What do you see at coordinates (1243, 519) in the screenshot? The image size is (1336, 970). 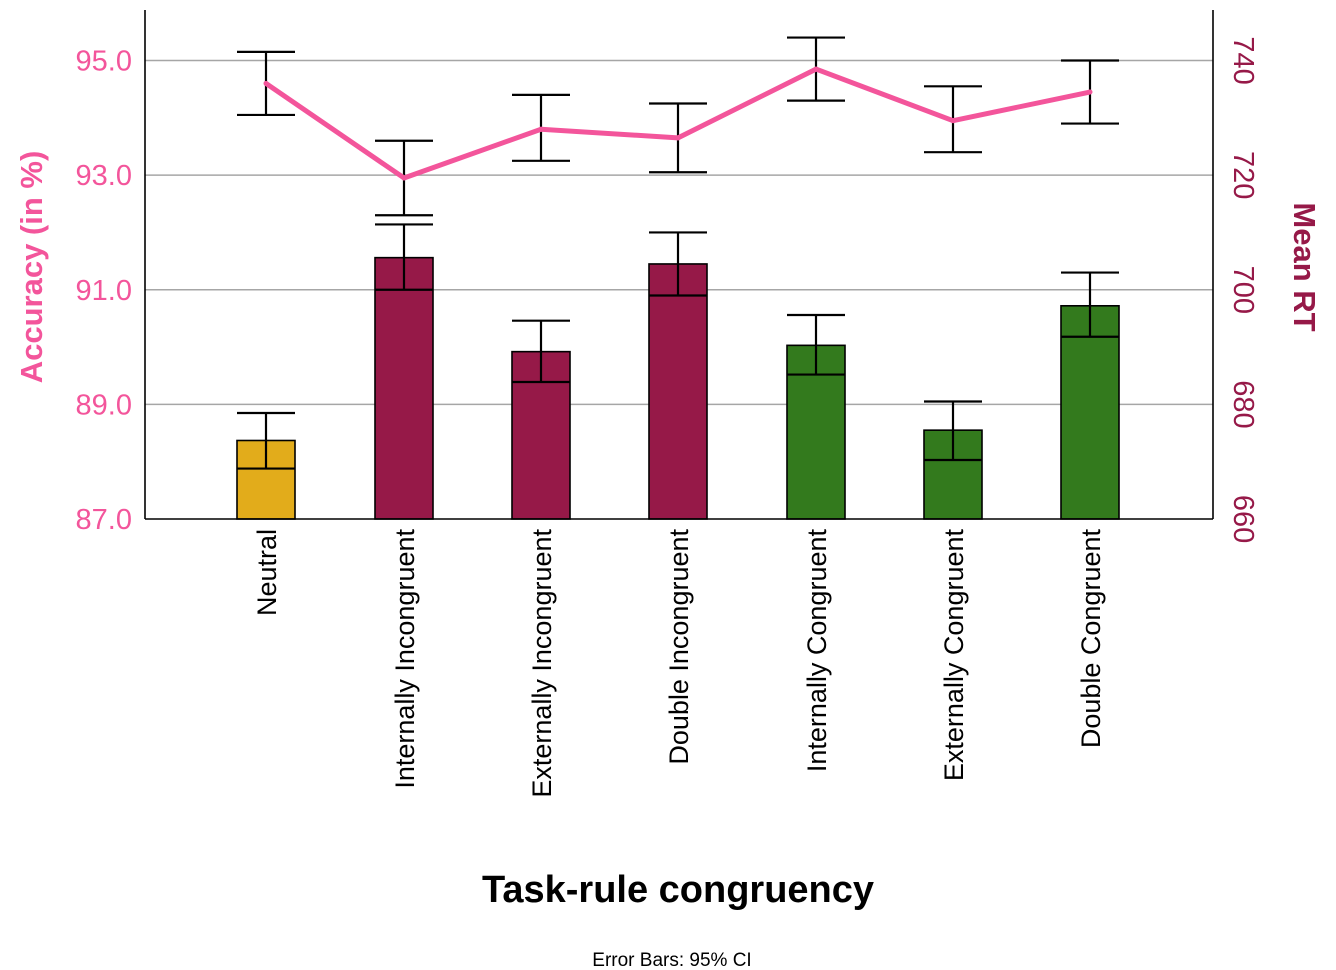 I see `right-tick-label: 660` at bounding box center [1243, 519].